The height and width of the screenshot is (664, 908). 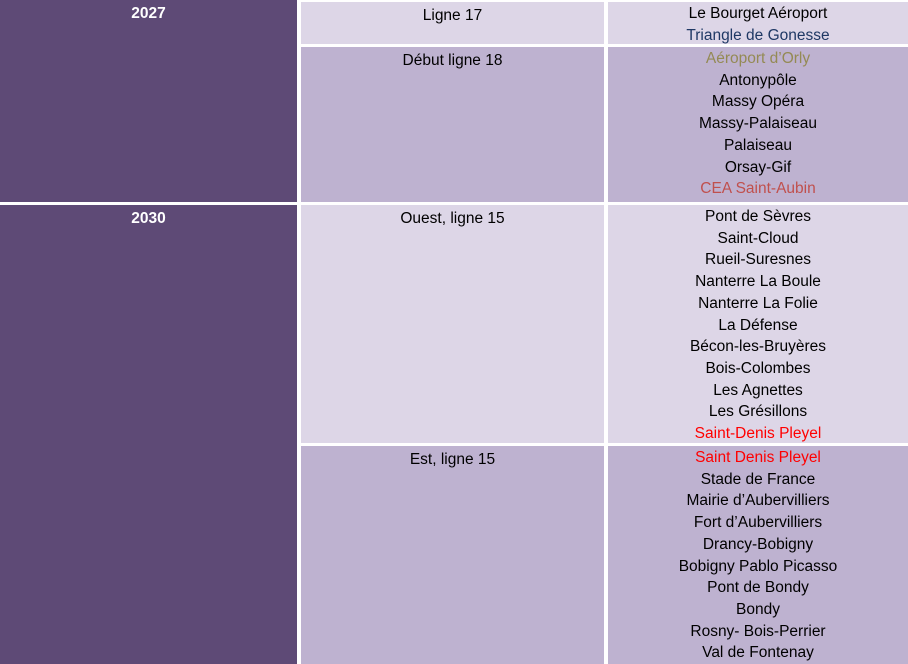 What do you see at coordinates (758, 189) in the screenshot?
I see `station-name: CEA Saint-Aubin` at bounding box center [758, 189].